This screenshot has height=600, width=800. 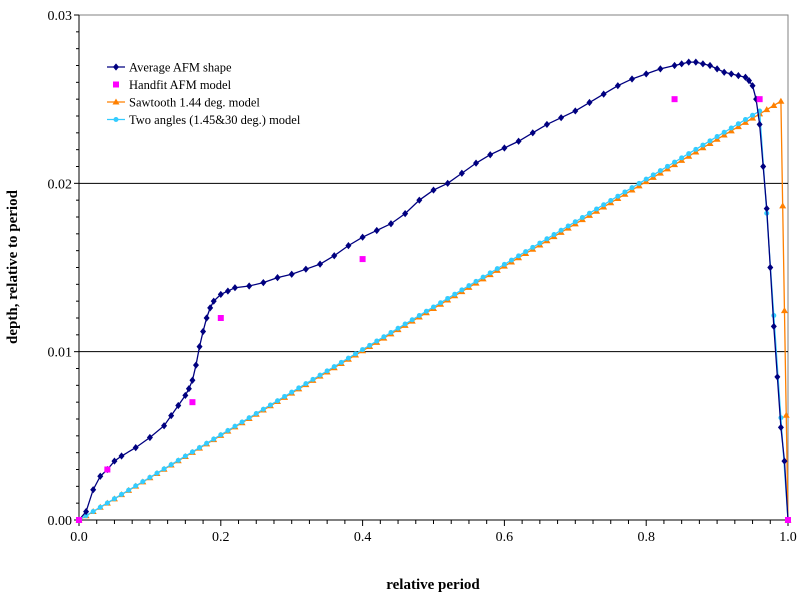 What do you see at coordinates (363, 537) in the screenshot?
I see `x-tick-label: 0.4` at bounding box center [363, 537].